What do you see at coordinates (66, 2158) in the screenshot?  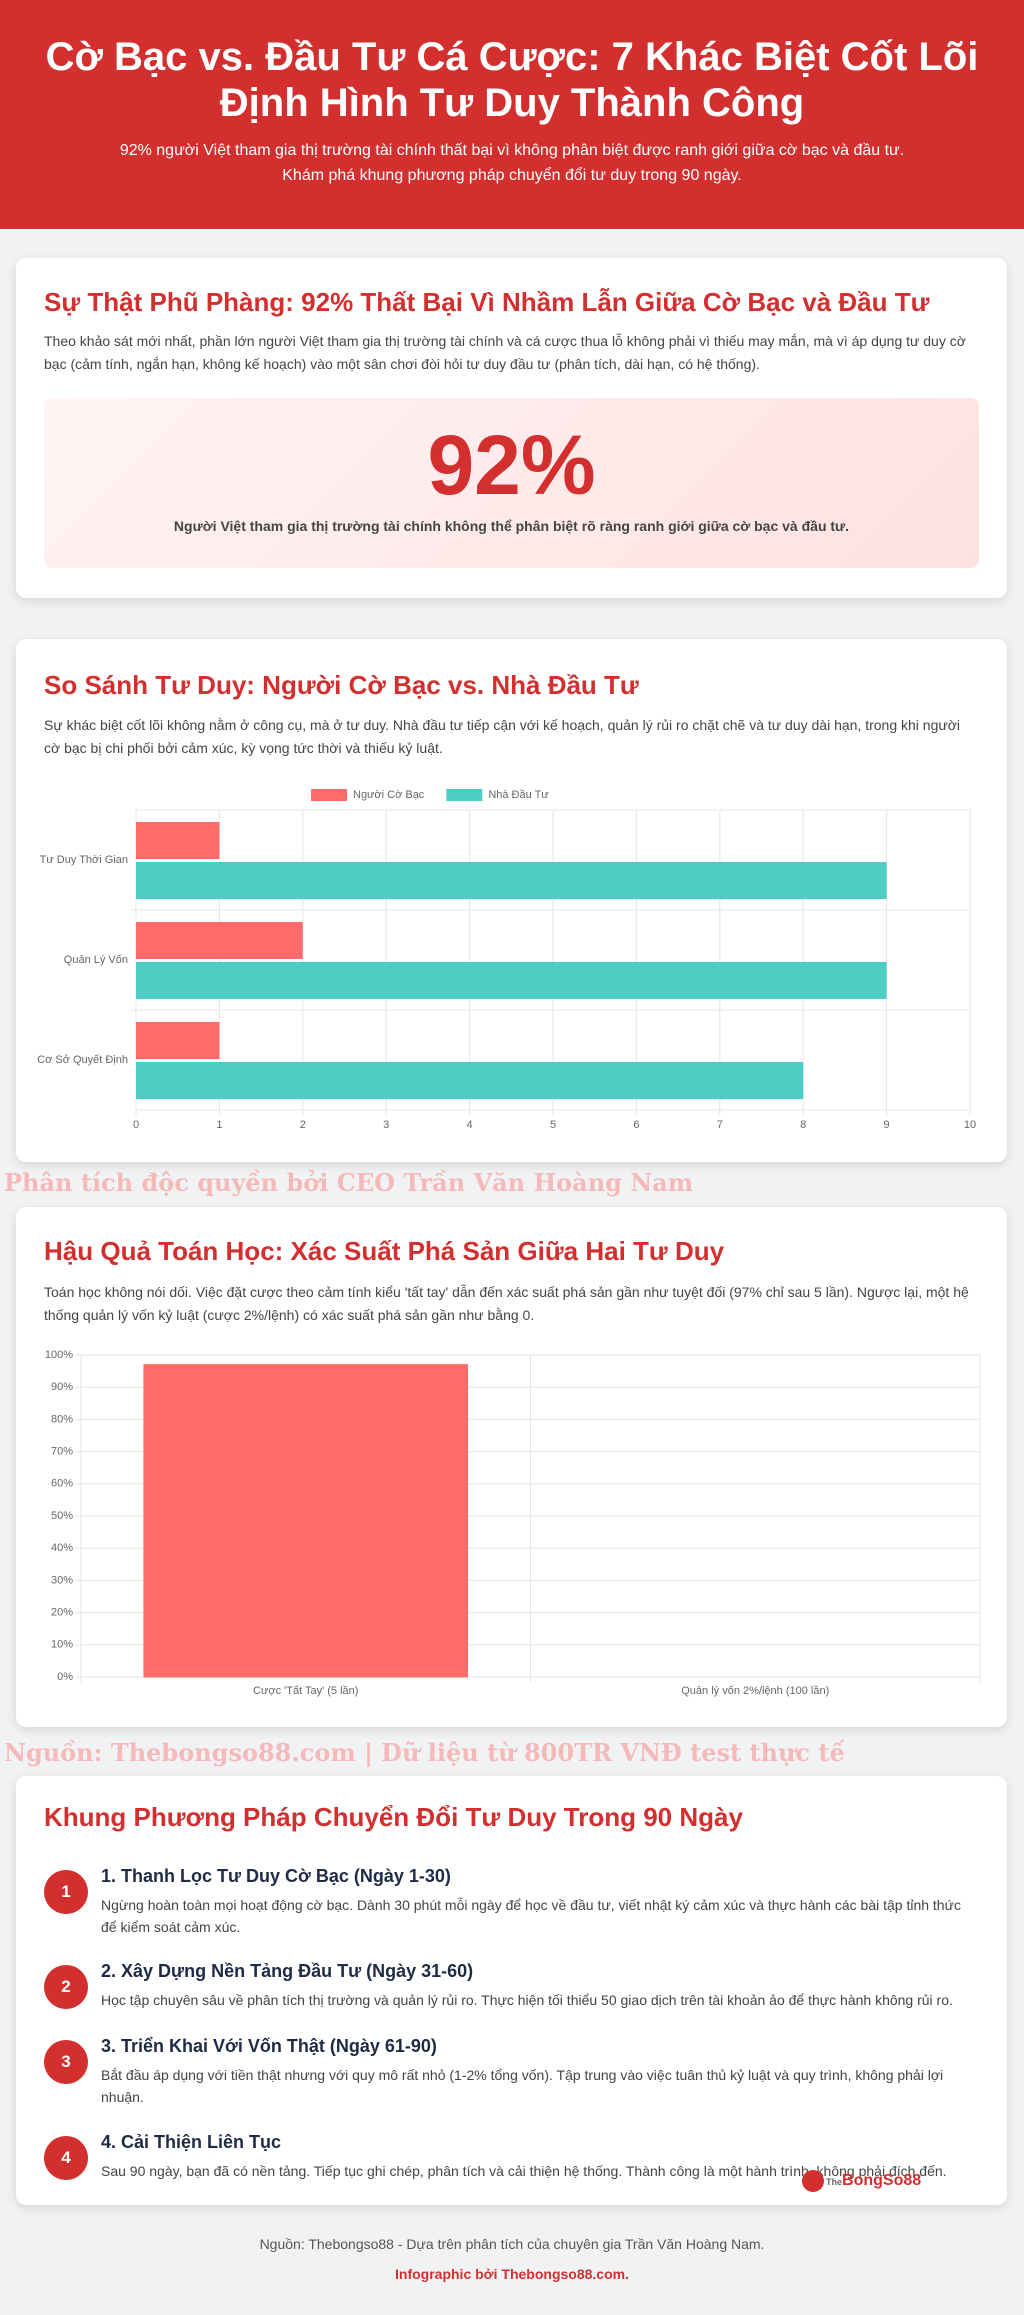 I see `step-number: 4` at bounding box center [66, 2158].